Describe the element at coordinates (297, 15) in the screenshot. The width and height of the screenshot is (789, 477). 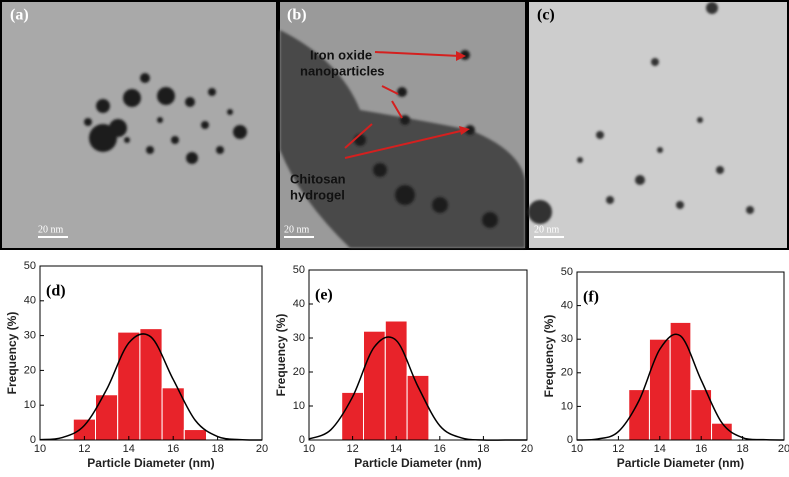
I see `panel-label: (b)` at that location.